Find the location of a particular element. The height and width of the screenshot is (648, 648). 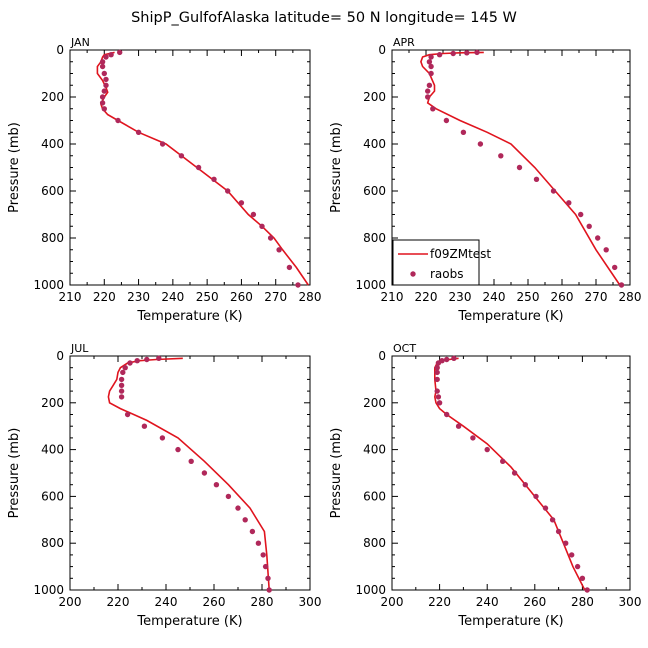

plot-frame is located at coordinates (511, 473).